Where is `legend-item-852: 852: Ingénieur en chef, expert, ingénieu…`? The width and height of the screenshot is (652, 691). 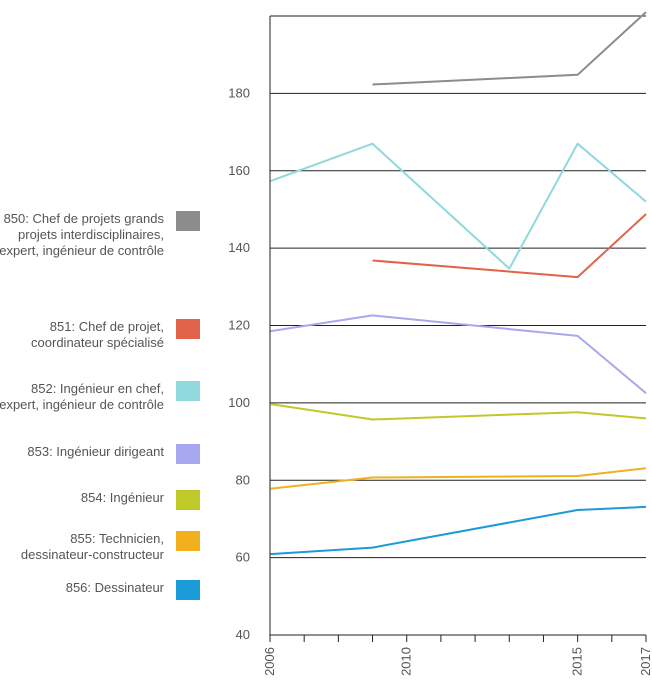
legend-item-852: 852: Ingénieur en chef, expert, ingénieu… is located at coordinates (100, 397).